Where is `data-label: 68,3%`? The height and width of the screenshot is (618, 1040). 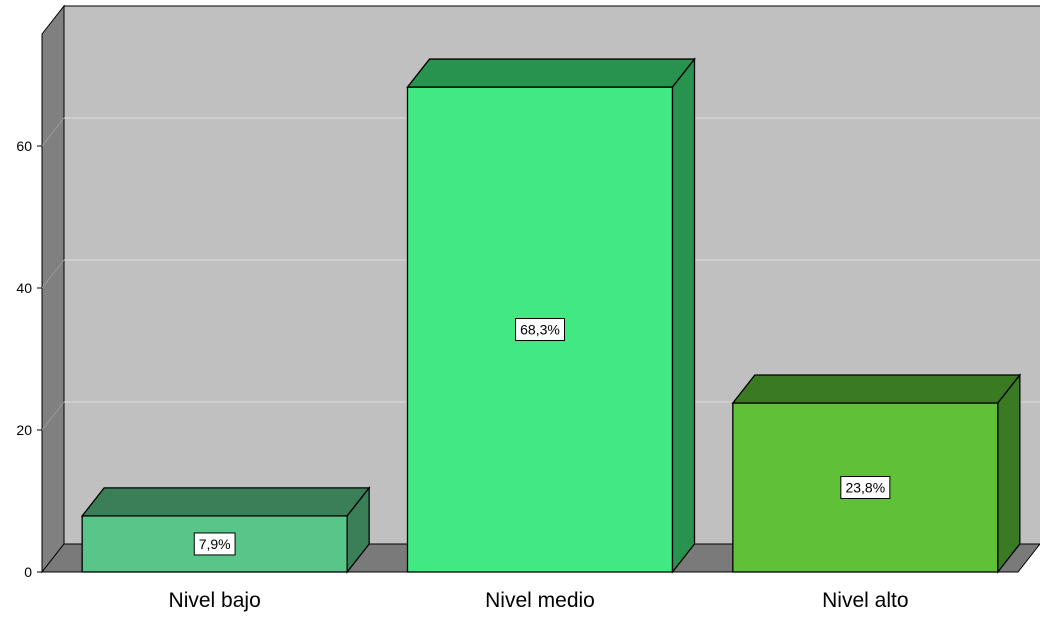 data-label: 68,3% is located at coordinates (540, 330).